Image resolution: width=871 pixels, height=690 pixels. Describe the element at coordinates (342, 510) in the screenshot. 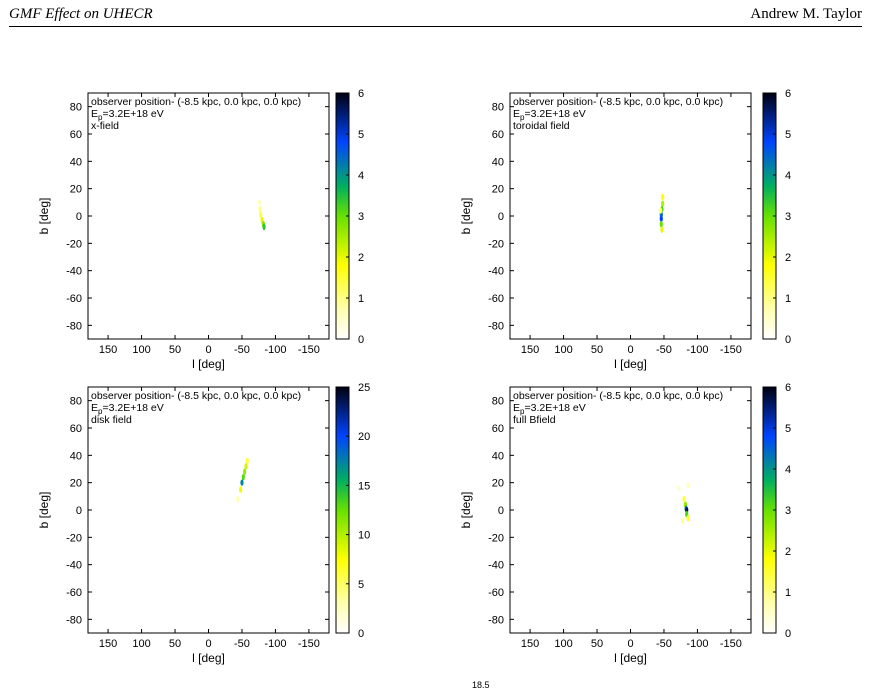

I see `colorbar` at that location.